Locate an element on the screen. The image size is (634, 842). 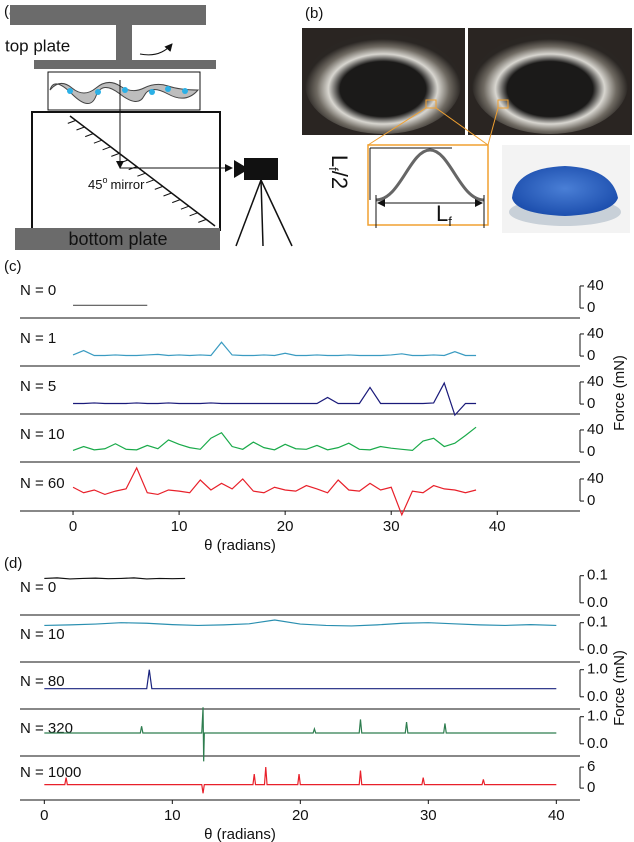
mirror-box is located at coordinates (126, 171).